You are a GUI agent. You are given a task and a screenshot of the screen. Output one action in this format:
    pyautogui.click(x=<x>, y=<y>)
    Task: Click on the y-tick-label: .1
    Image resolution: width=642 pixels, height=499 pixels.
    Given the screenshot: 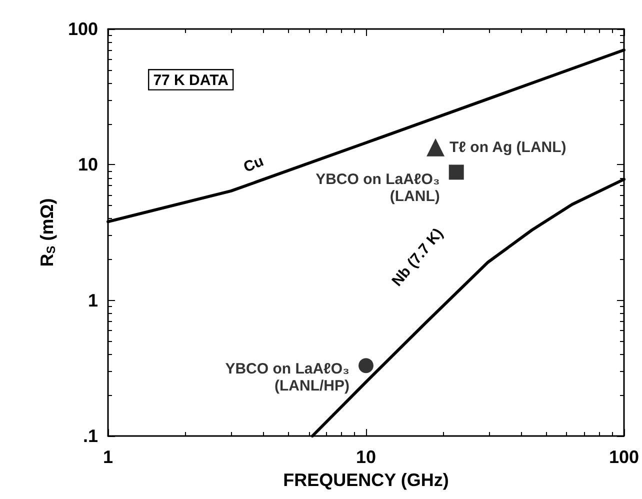 What is the action you would take?
    pyautogui.click(x=90, y=436)
    